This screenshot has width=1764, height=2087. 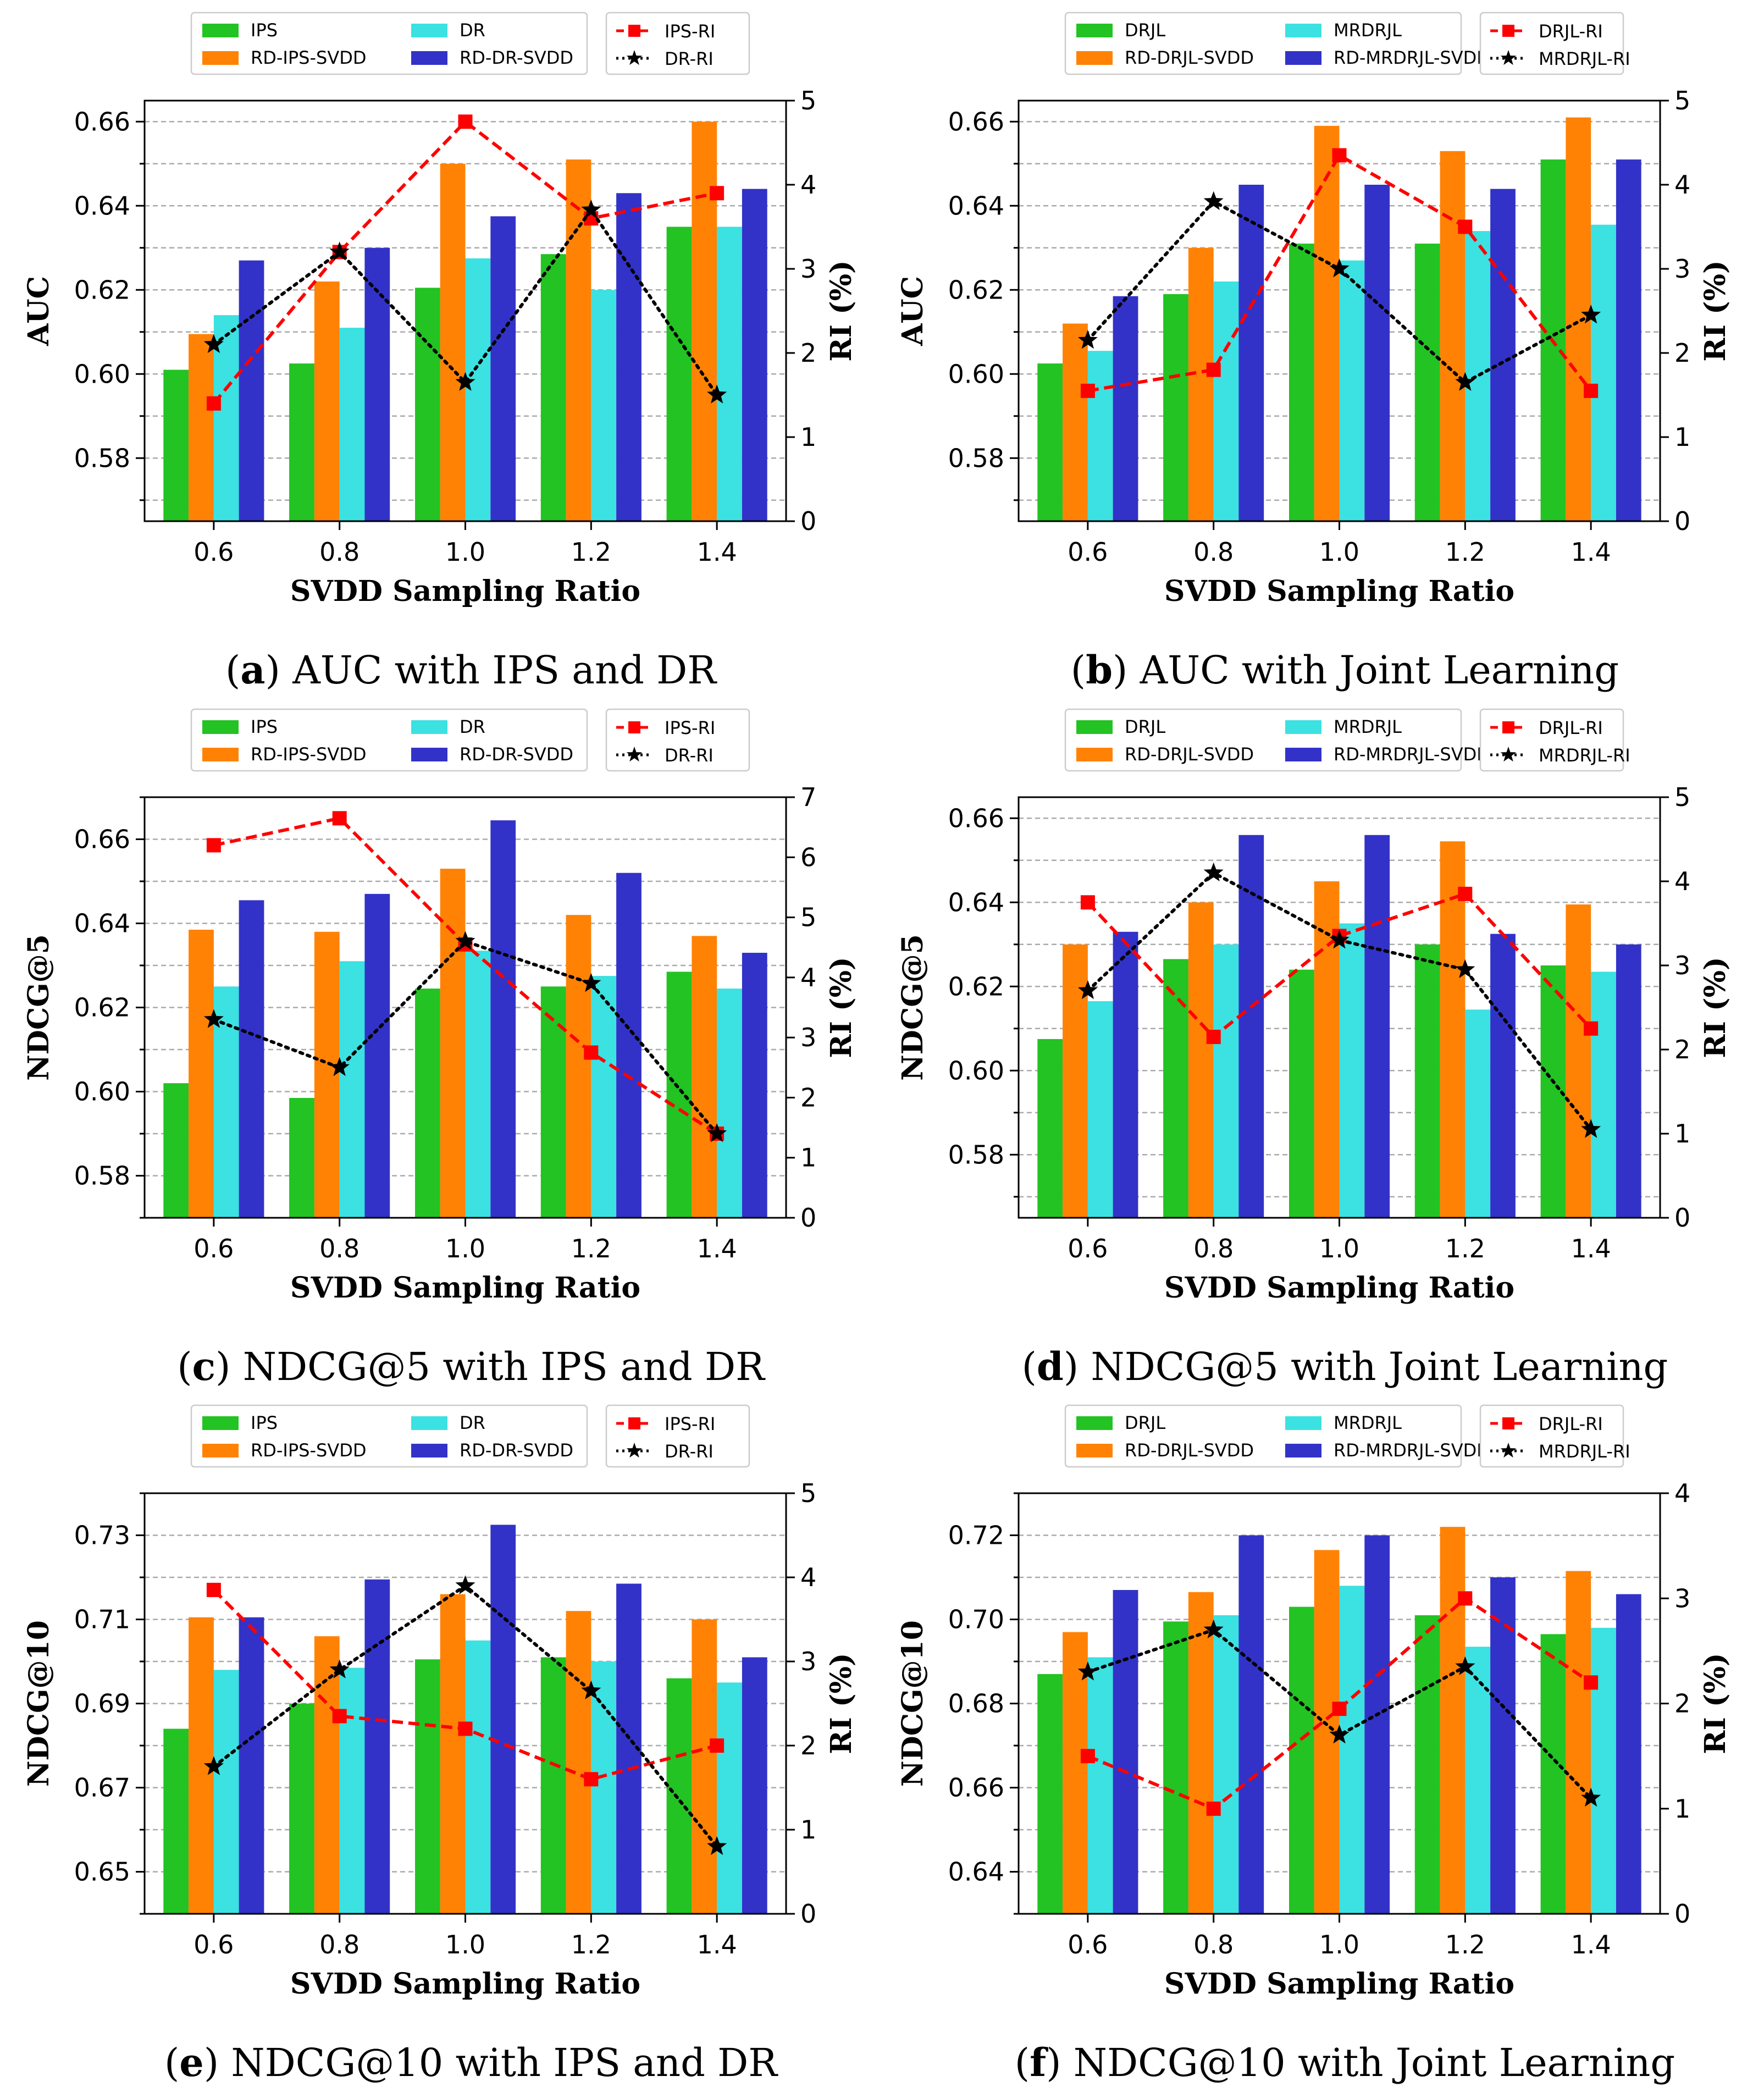 What do you see at coordinates (1584, 58) in the screenshot?
I see `legend-label-MRDRJL-RI: MRDRJL-RI` at bounding box center [1584, 58].